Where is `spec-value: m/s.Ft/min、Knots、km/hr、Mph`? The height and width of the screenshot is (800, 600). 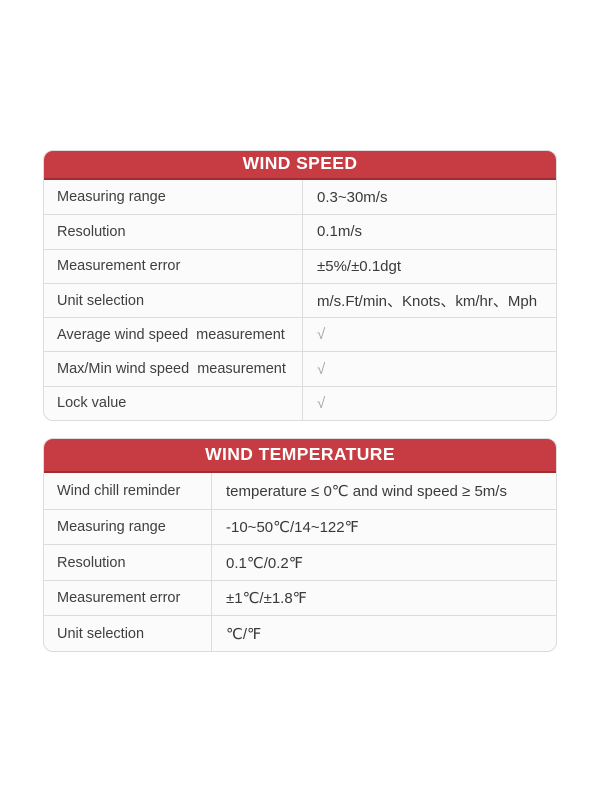
spec-value: m/s.Ft/min、Knots、km/hr、Mph is located at coordinates (427, 302).